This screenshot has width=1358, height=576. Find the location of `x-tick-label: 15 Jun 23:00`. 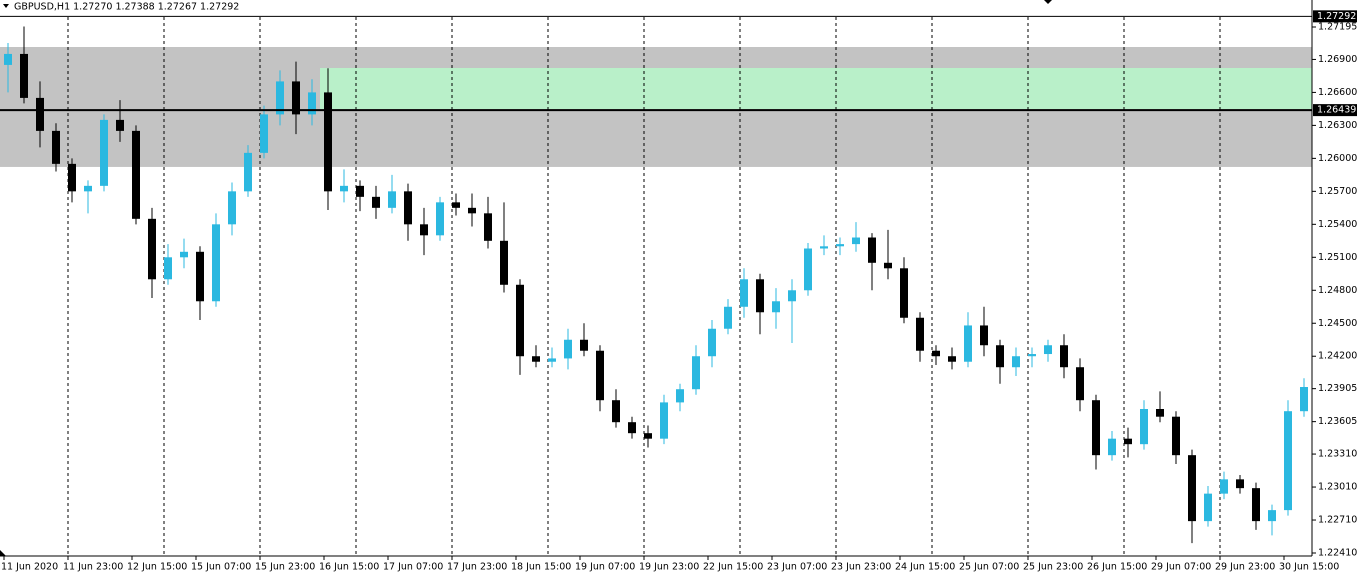

x-tick-label: 15 Jun 23:00 is located at coordinates (285, 567).